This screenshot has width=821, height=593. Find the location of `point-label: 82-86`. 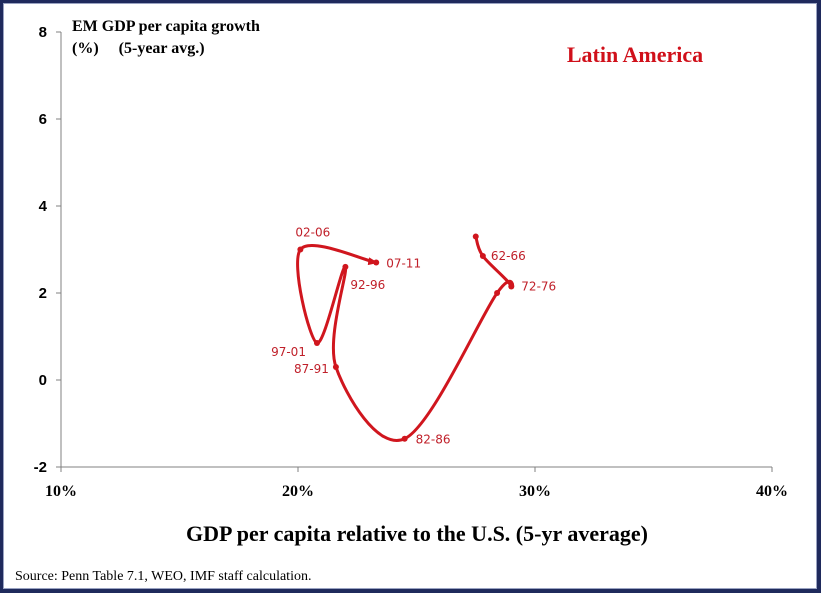

point-label: 82-86 is located at coordinates (433, 440).